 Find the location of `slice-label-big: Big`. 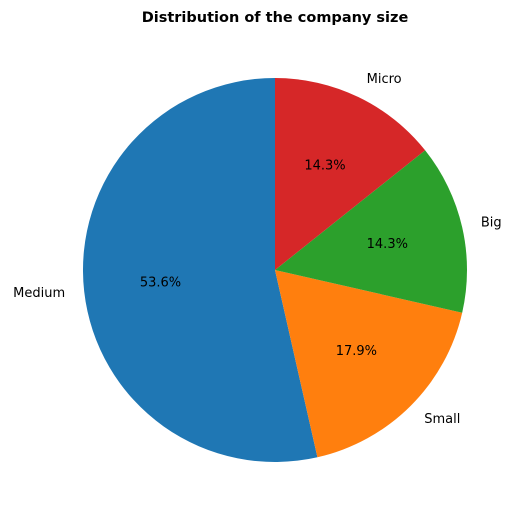

slice-label-big: Big is located at coordinates (491, 223).